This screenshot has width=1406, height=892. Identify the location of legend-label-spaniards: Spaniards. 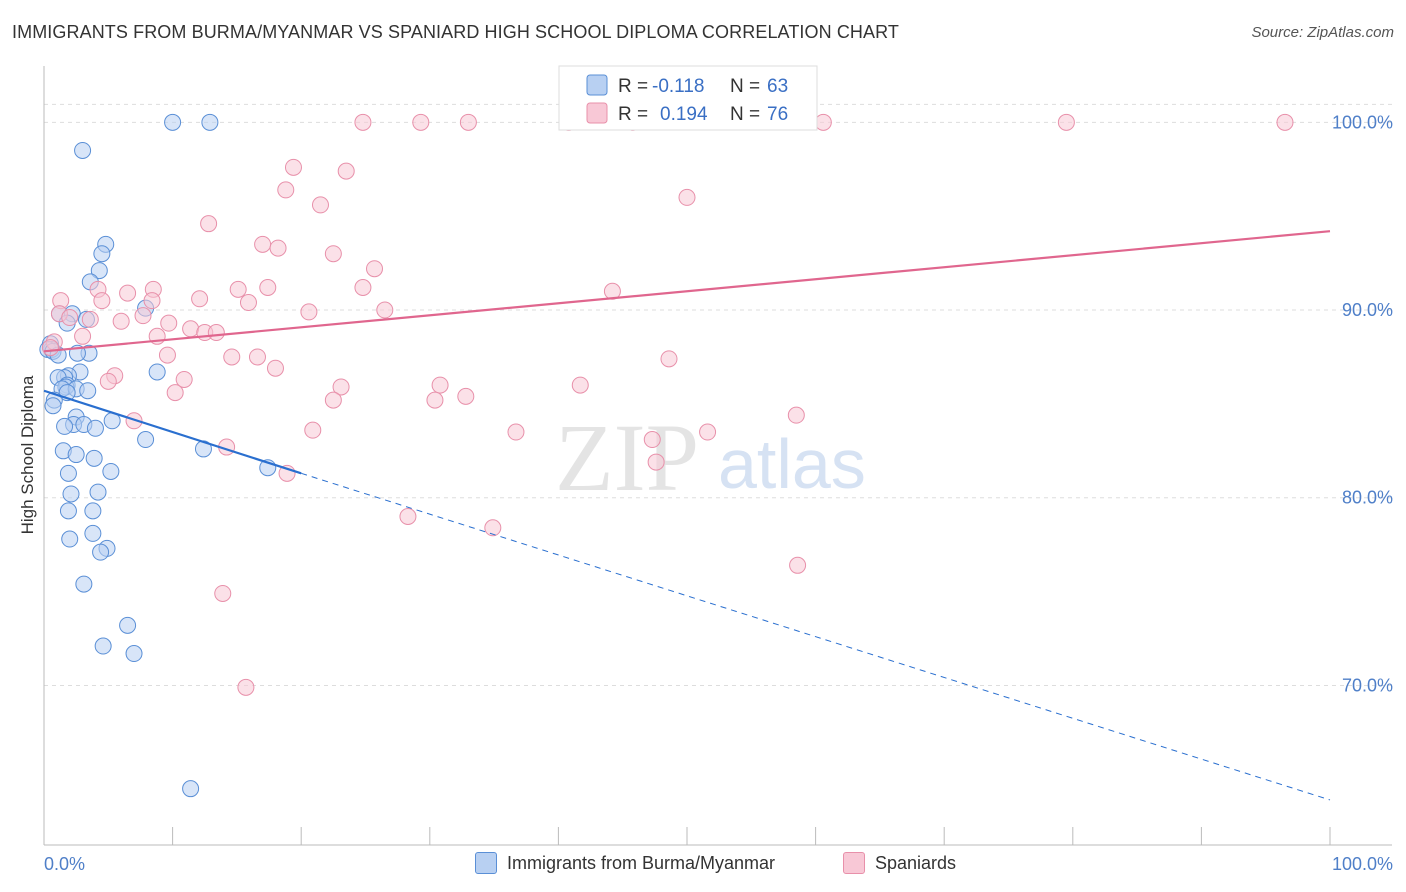
(916, 862).